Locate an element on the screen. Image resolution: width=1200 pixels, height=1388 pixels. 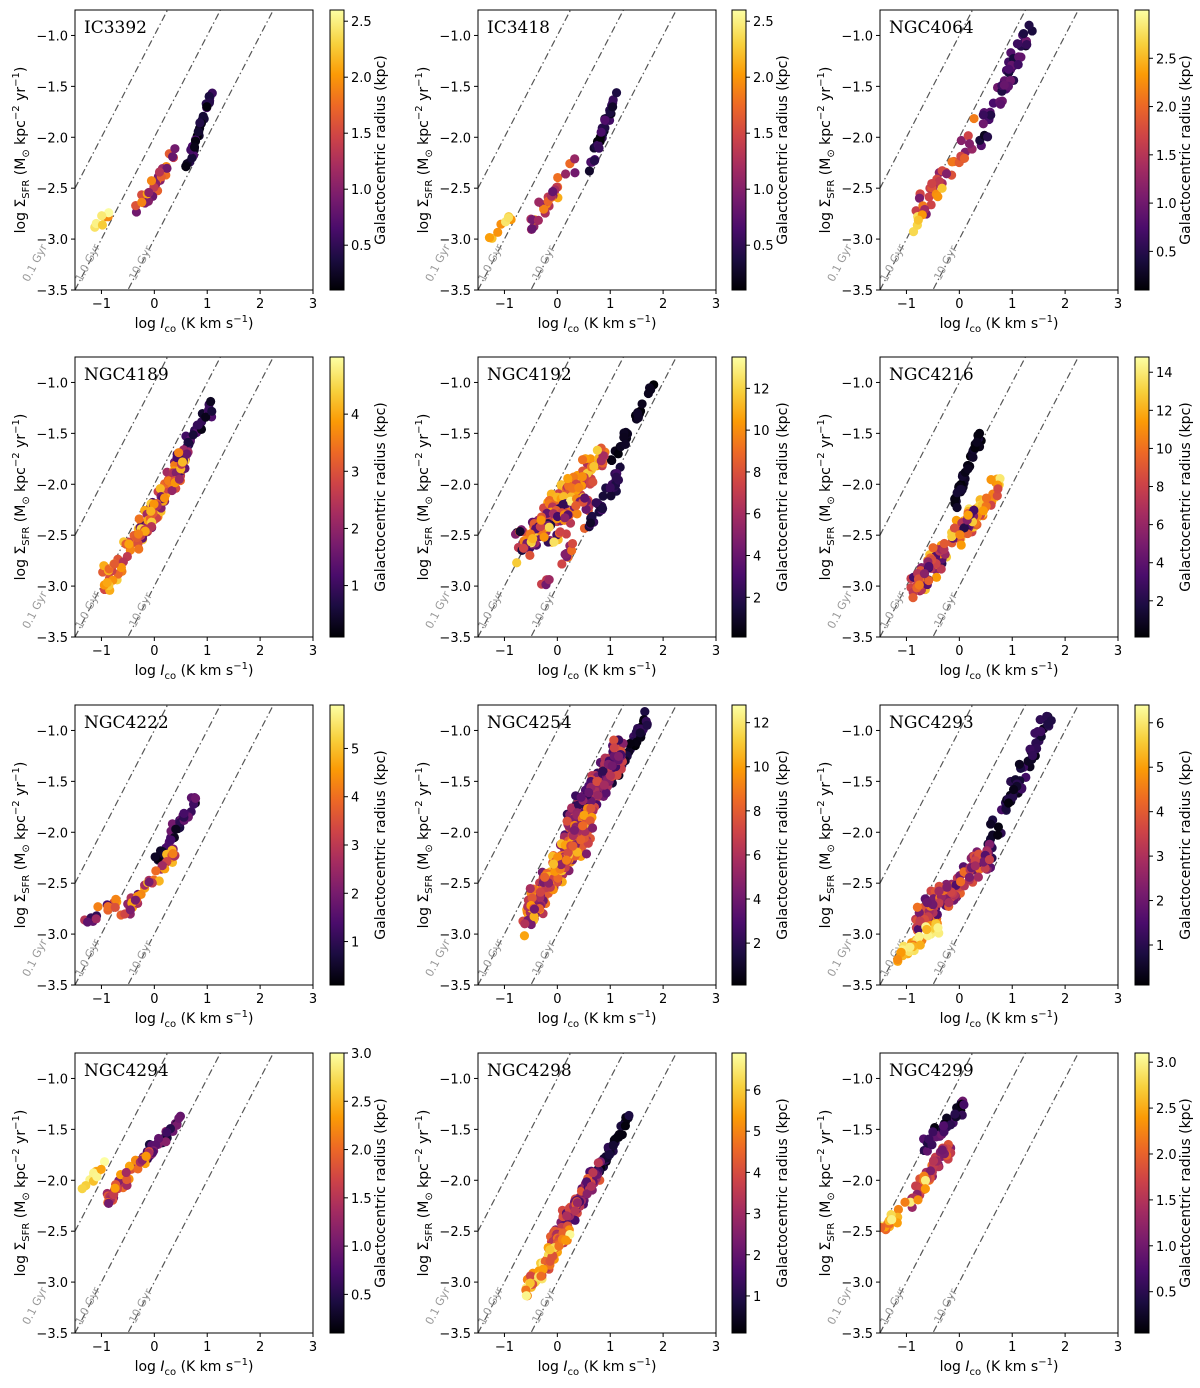
colorbar-tick-label: 12 is located at coordinates (761, 724).